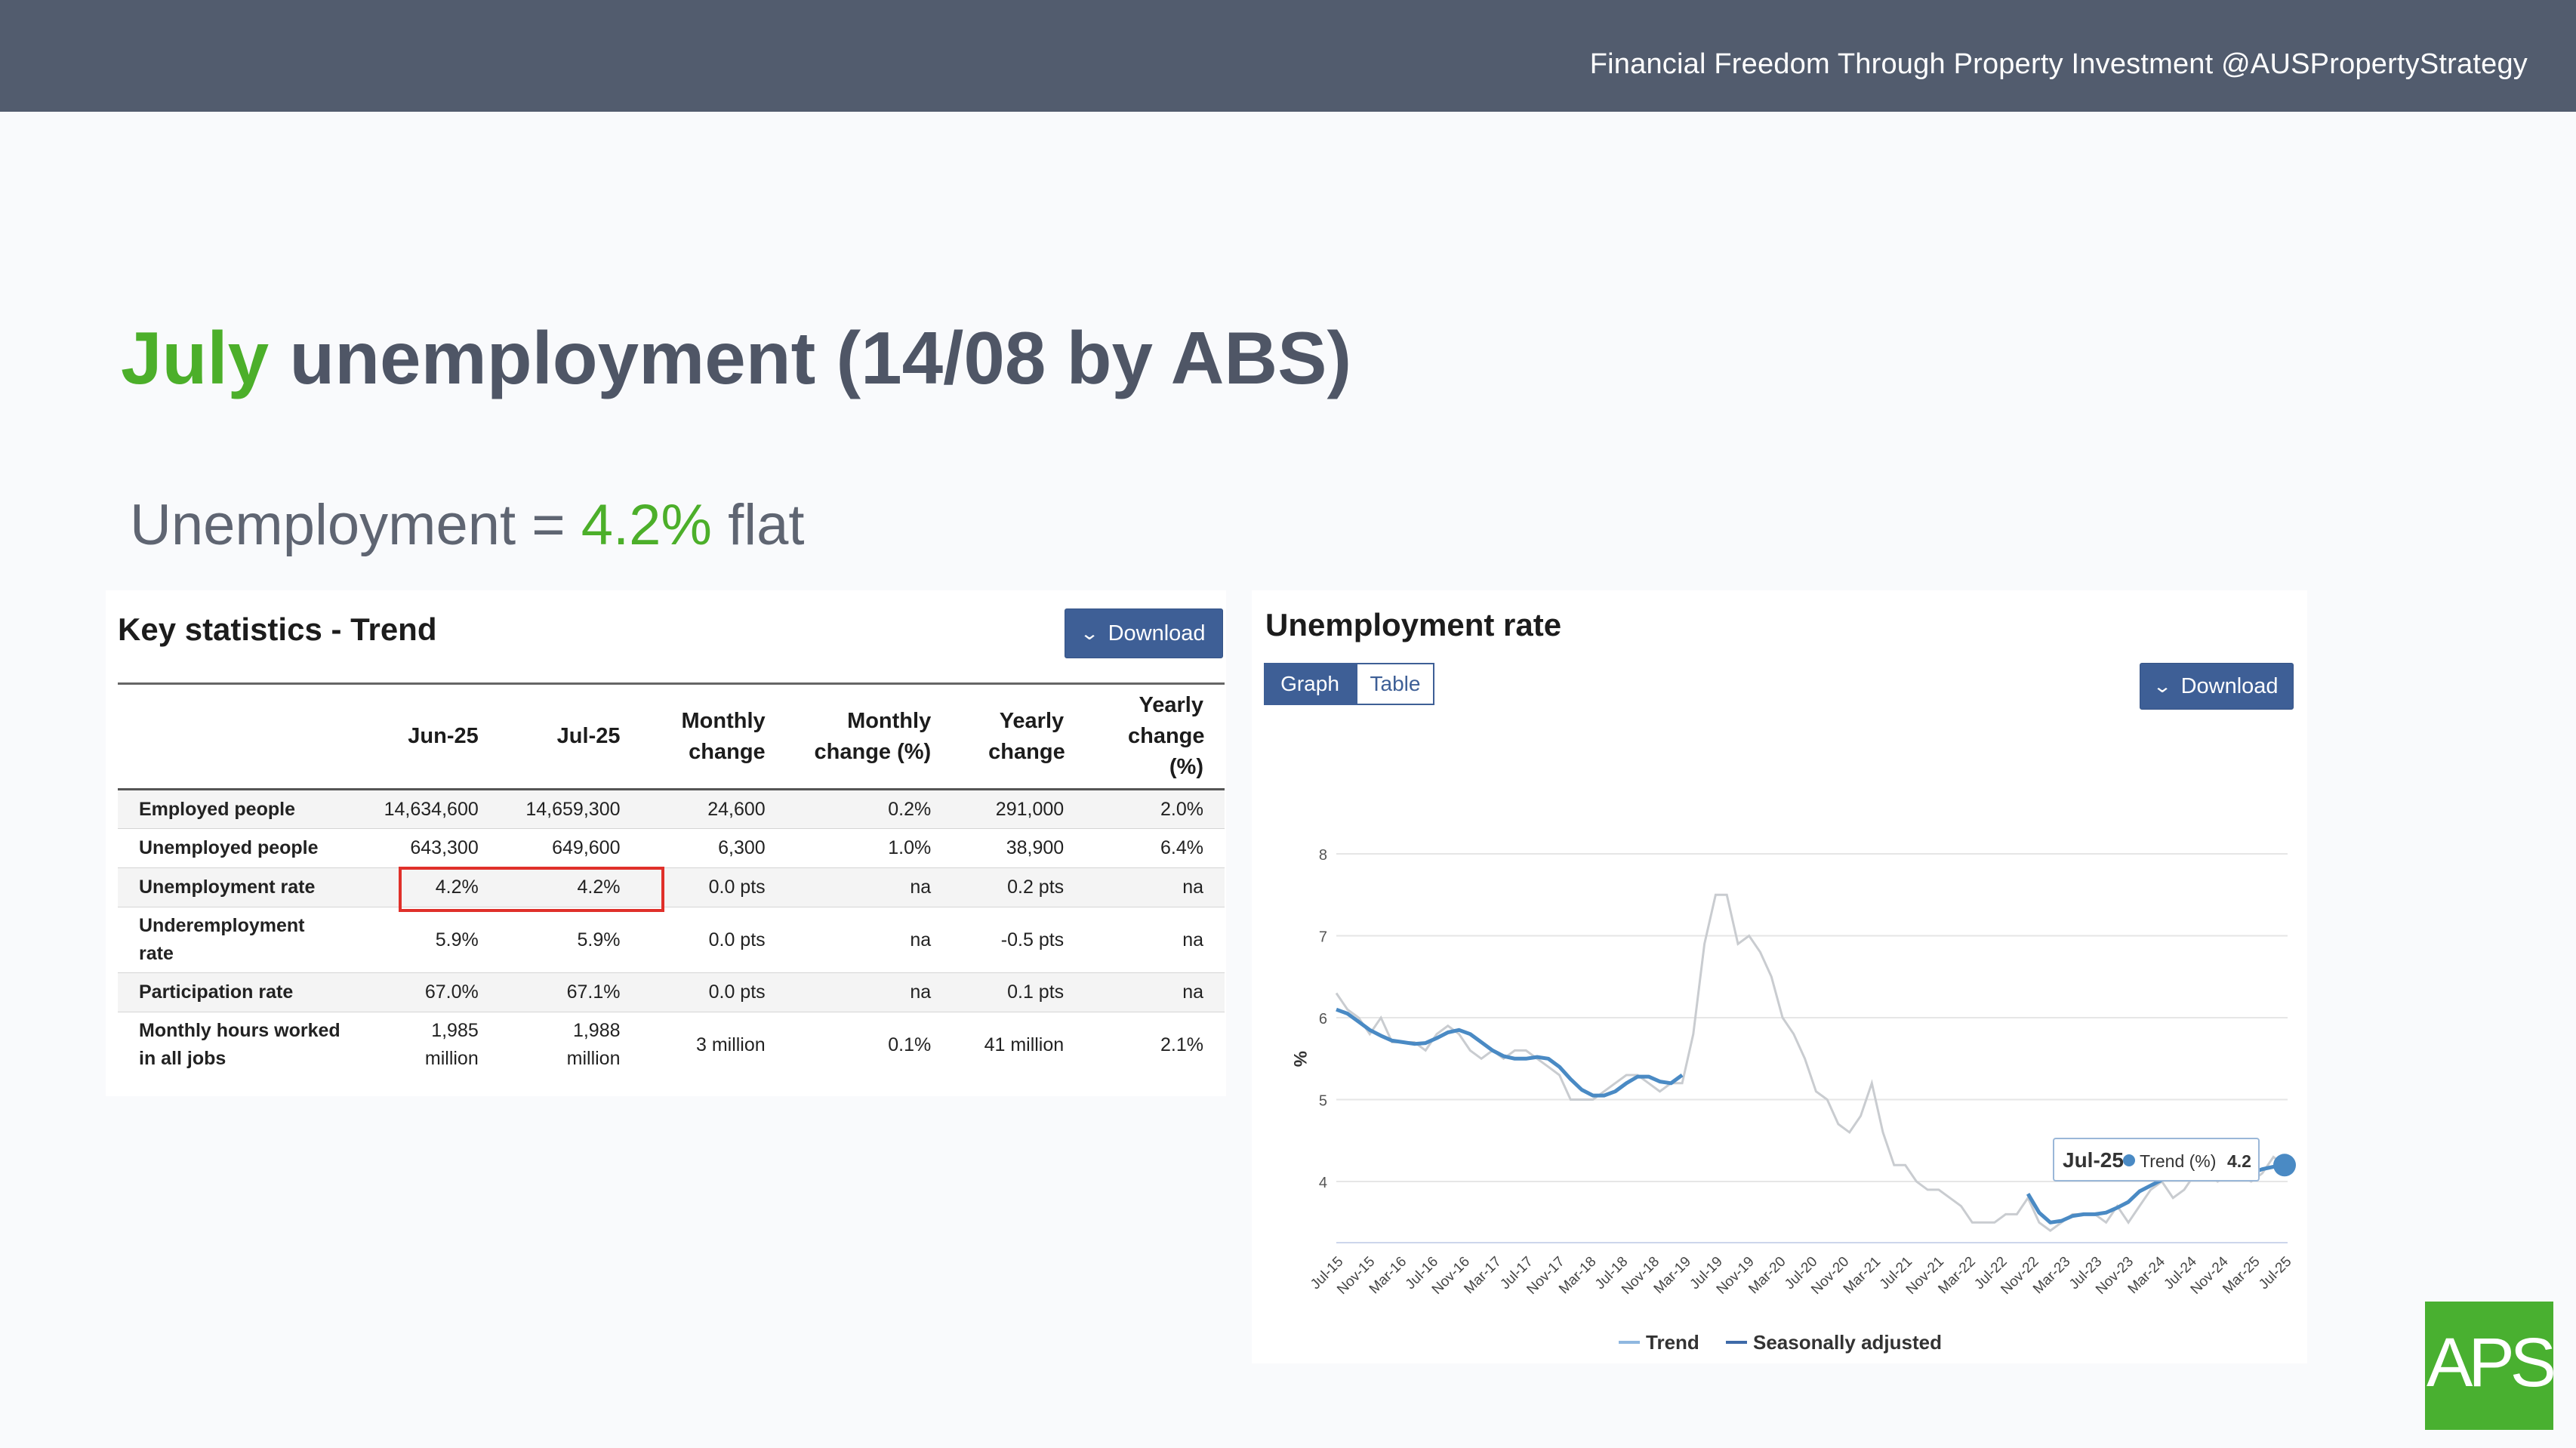 This screenshot has width=2576, height=1448. I want to click on tooltip-box, so click(2156, 1160).